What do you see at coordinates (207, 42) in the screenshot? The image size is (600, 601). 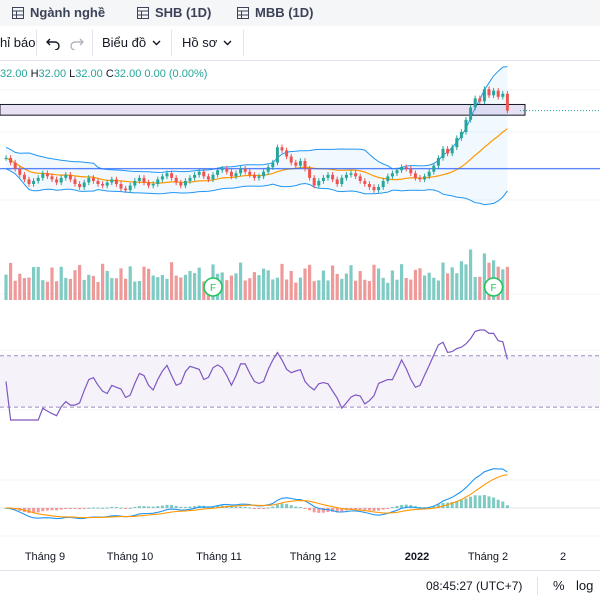 I see `profile-menu-button: Hồ sơ` at bounding box center [207, 42].